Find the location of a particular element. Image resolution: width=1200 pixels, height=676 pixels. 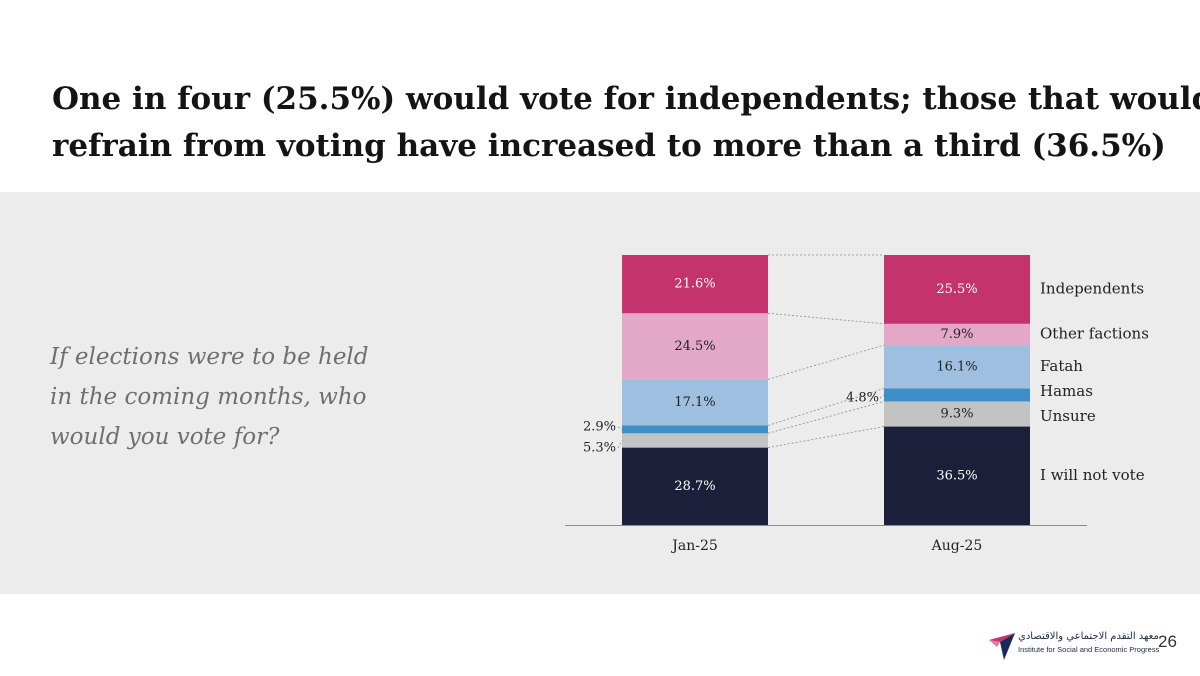

bar-segment-aug-25-fatah is located at coordinates (957, 367).